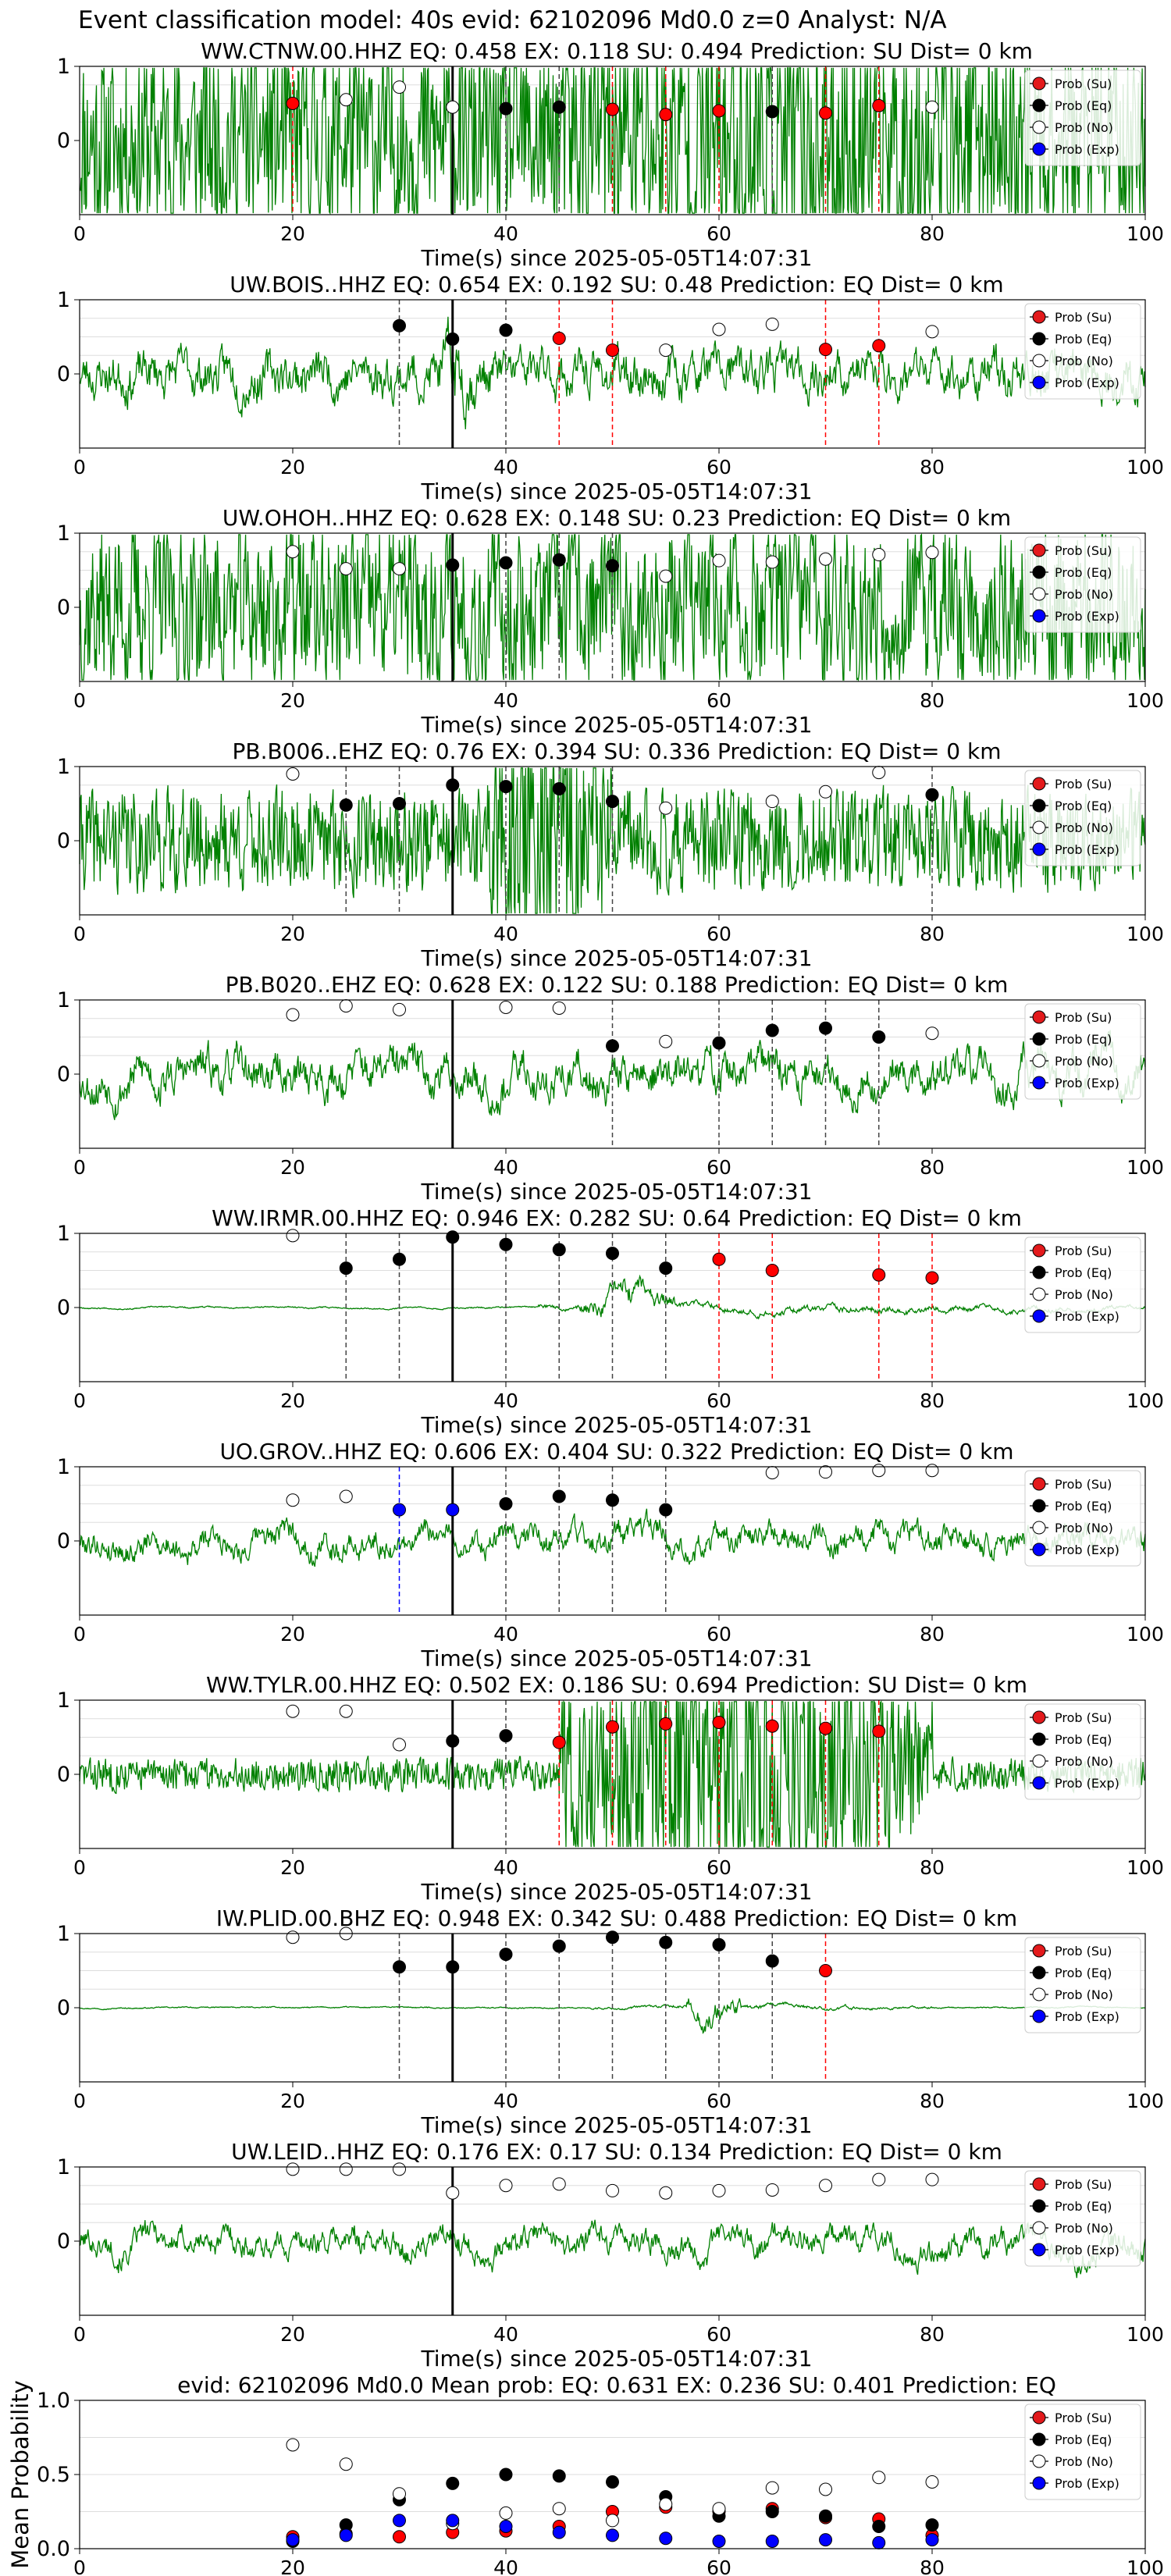  Describe the element at coordinates (1087, 616) in the screenshot. I see `legend-label: Prob (Exp)` at that location.